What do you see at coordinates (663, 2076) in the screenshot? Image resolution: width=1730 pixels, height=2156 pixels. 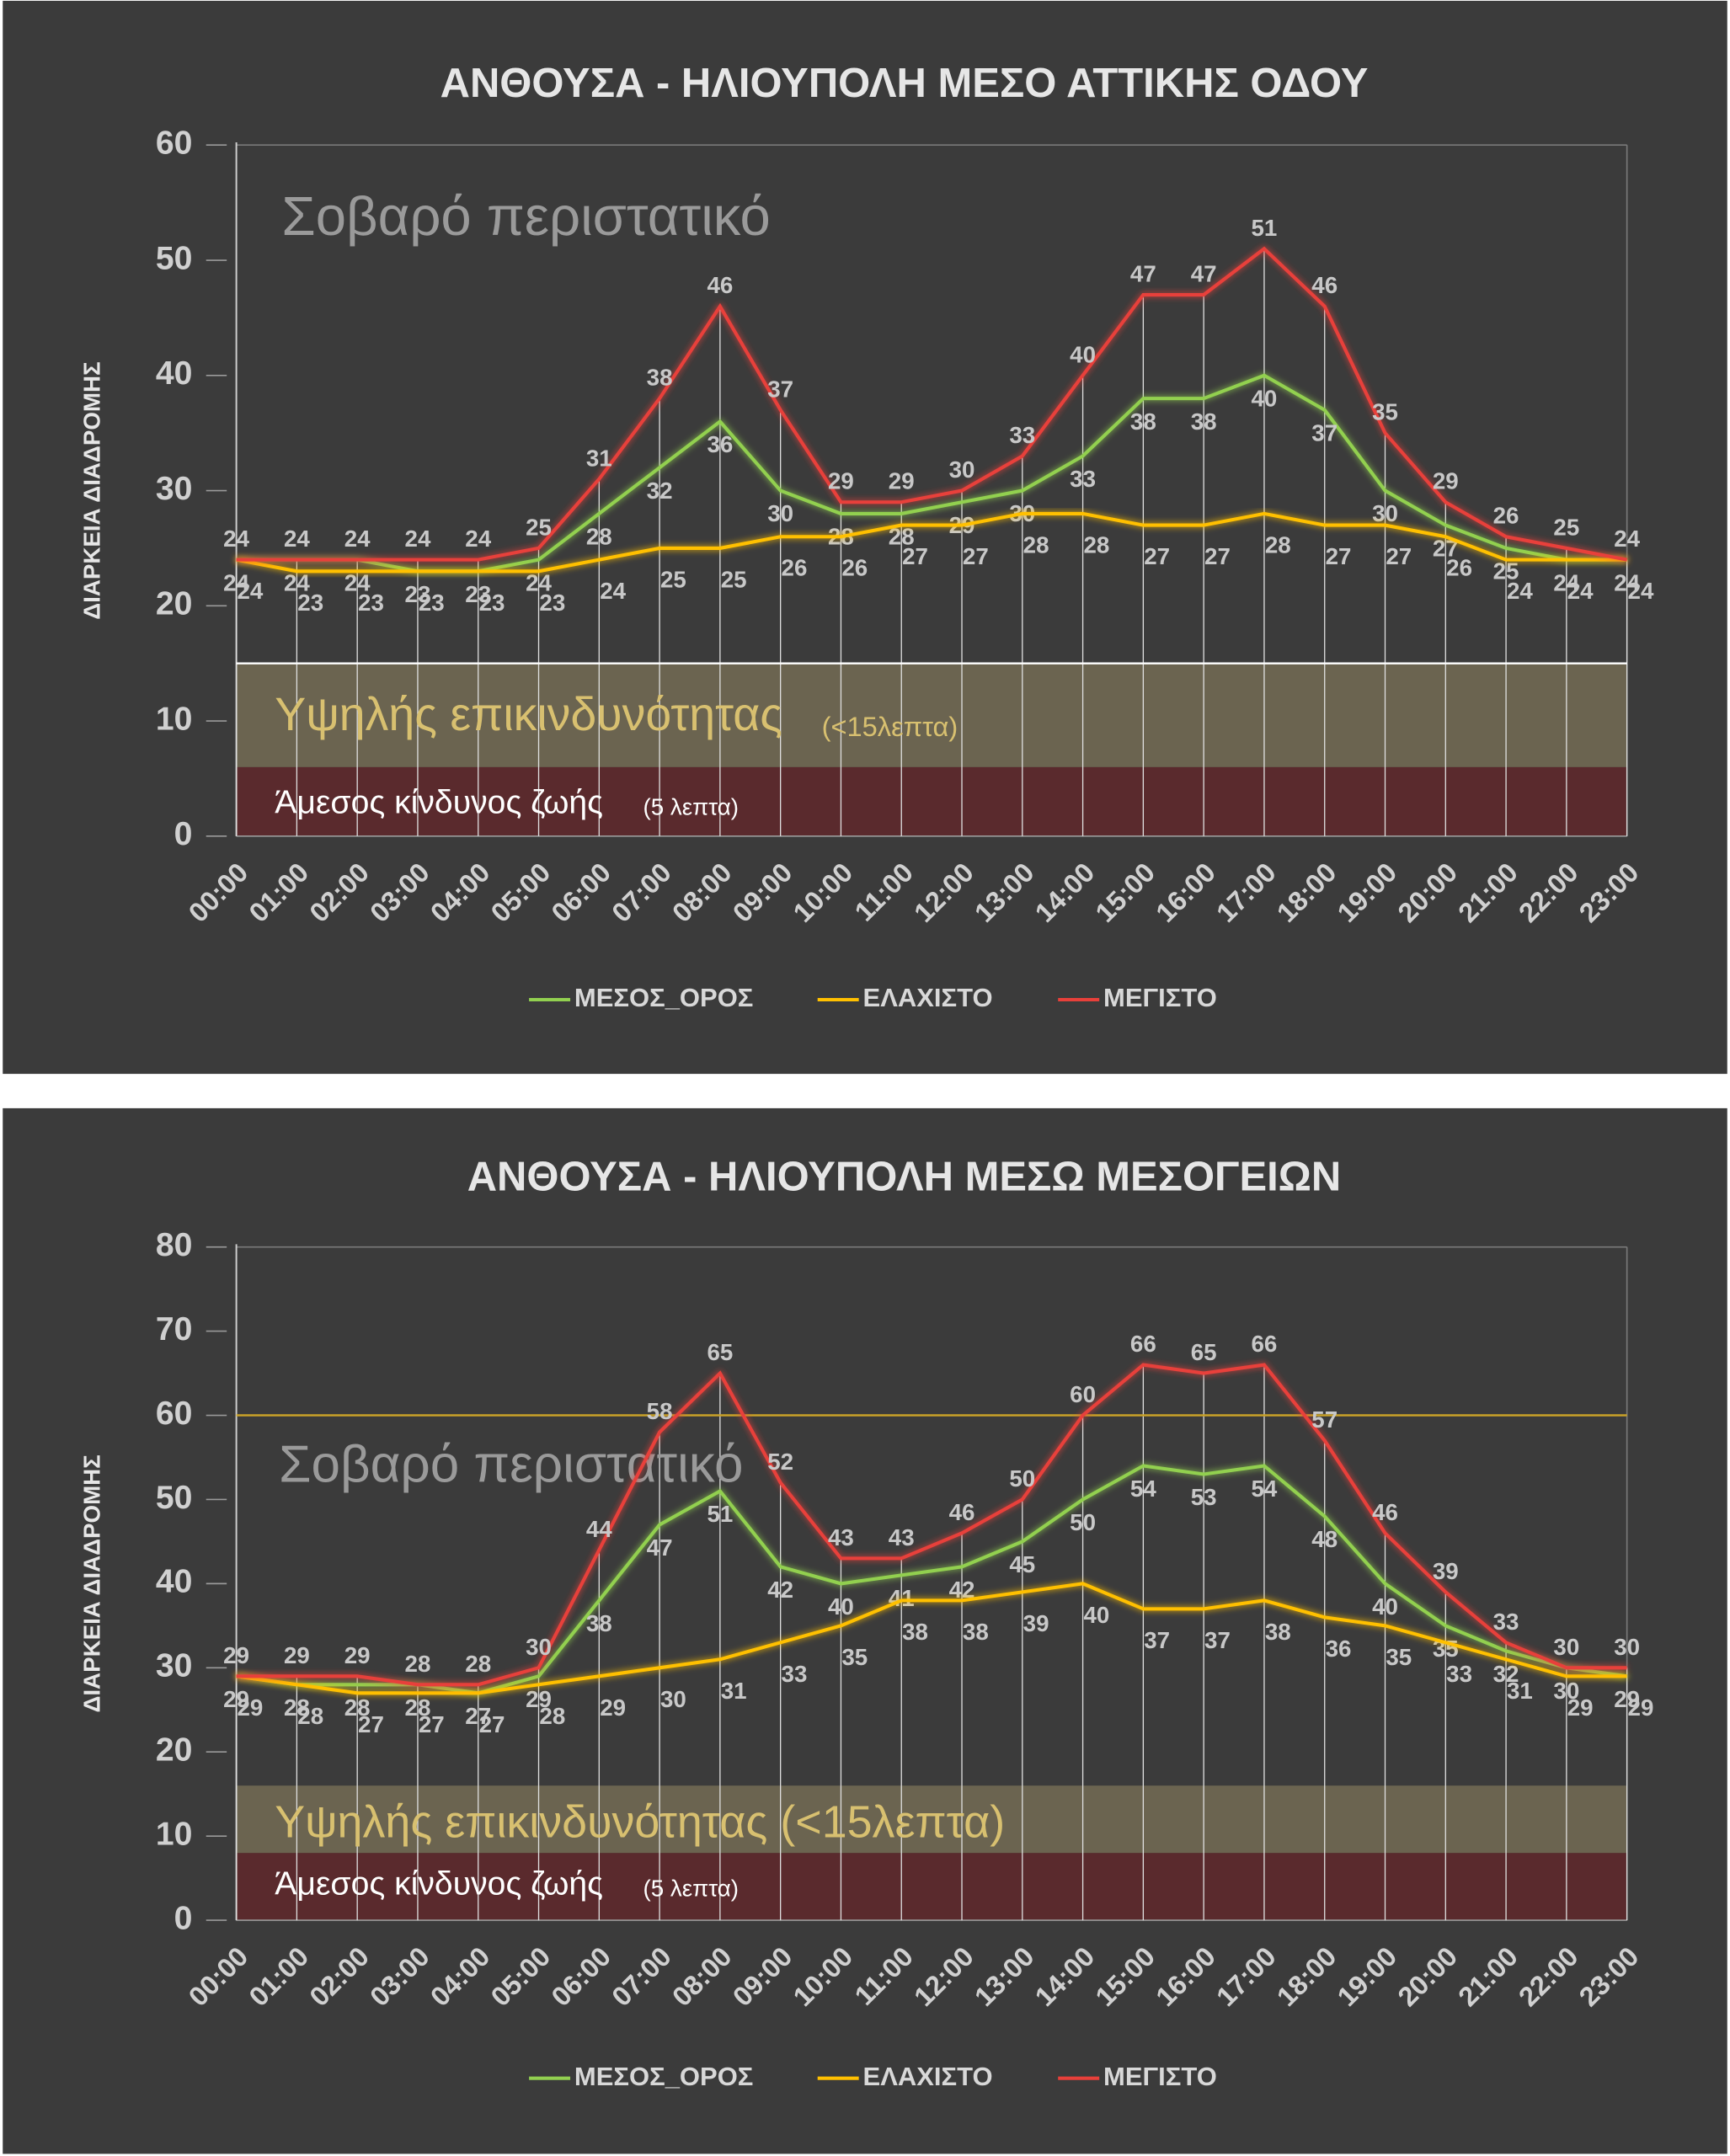 I see `legend-label: ΜΕΣΟΣ_ΟΡΟΣ` at bounding box center [663, 2076].